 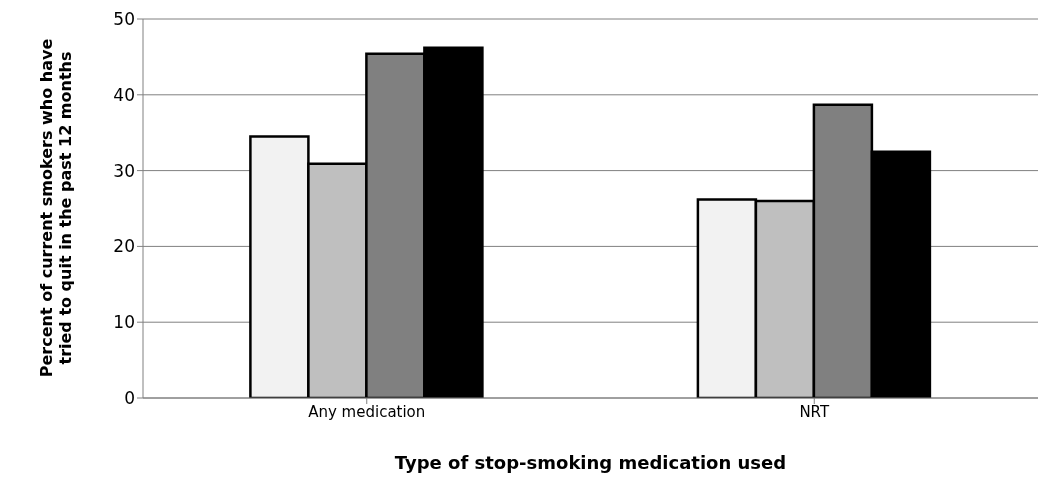 What do you see at coordinates (124, 19) in the screenshot?
I see `y-tick-label: 50` at bounding box center [124, 19].